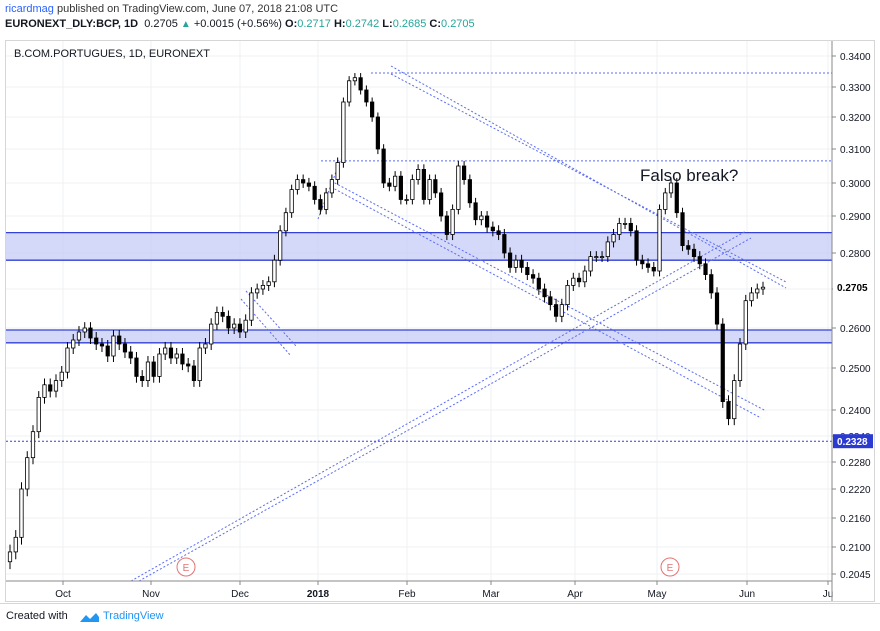 This screenshot has height=631, width=880. What do you see at coordinates (435, 24) in the screenshot?
I see `close-label: C:` at bounding box center [435, 24].